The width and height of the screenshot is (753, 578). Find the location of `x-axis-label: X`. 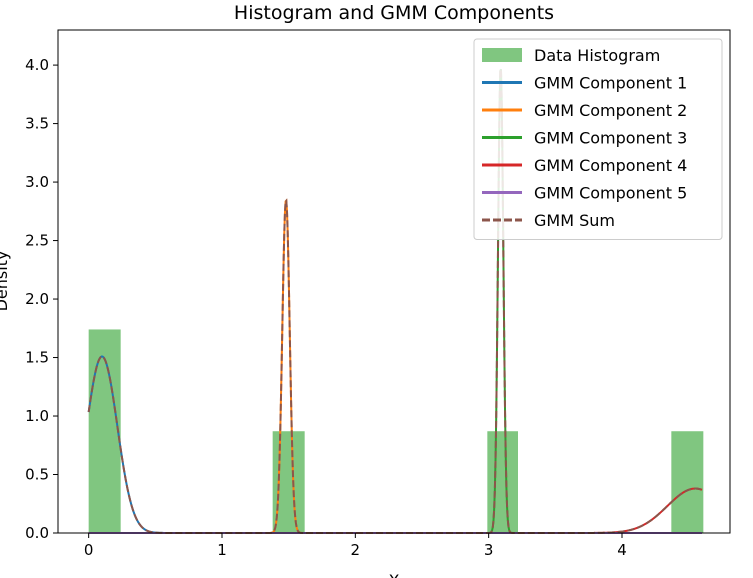

x-axis-label: X is located at coordinates (394, 574).